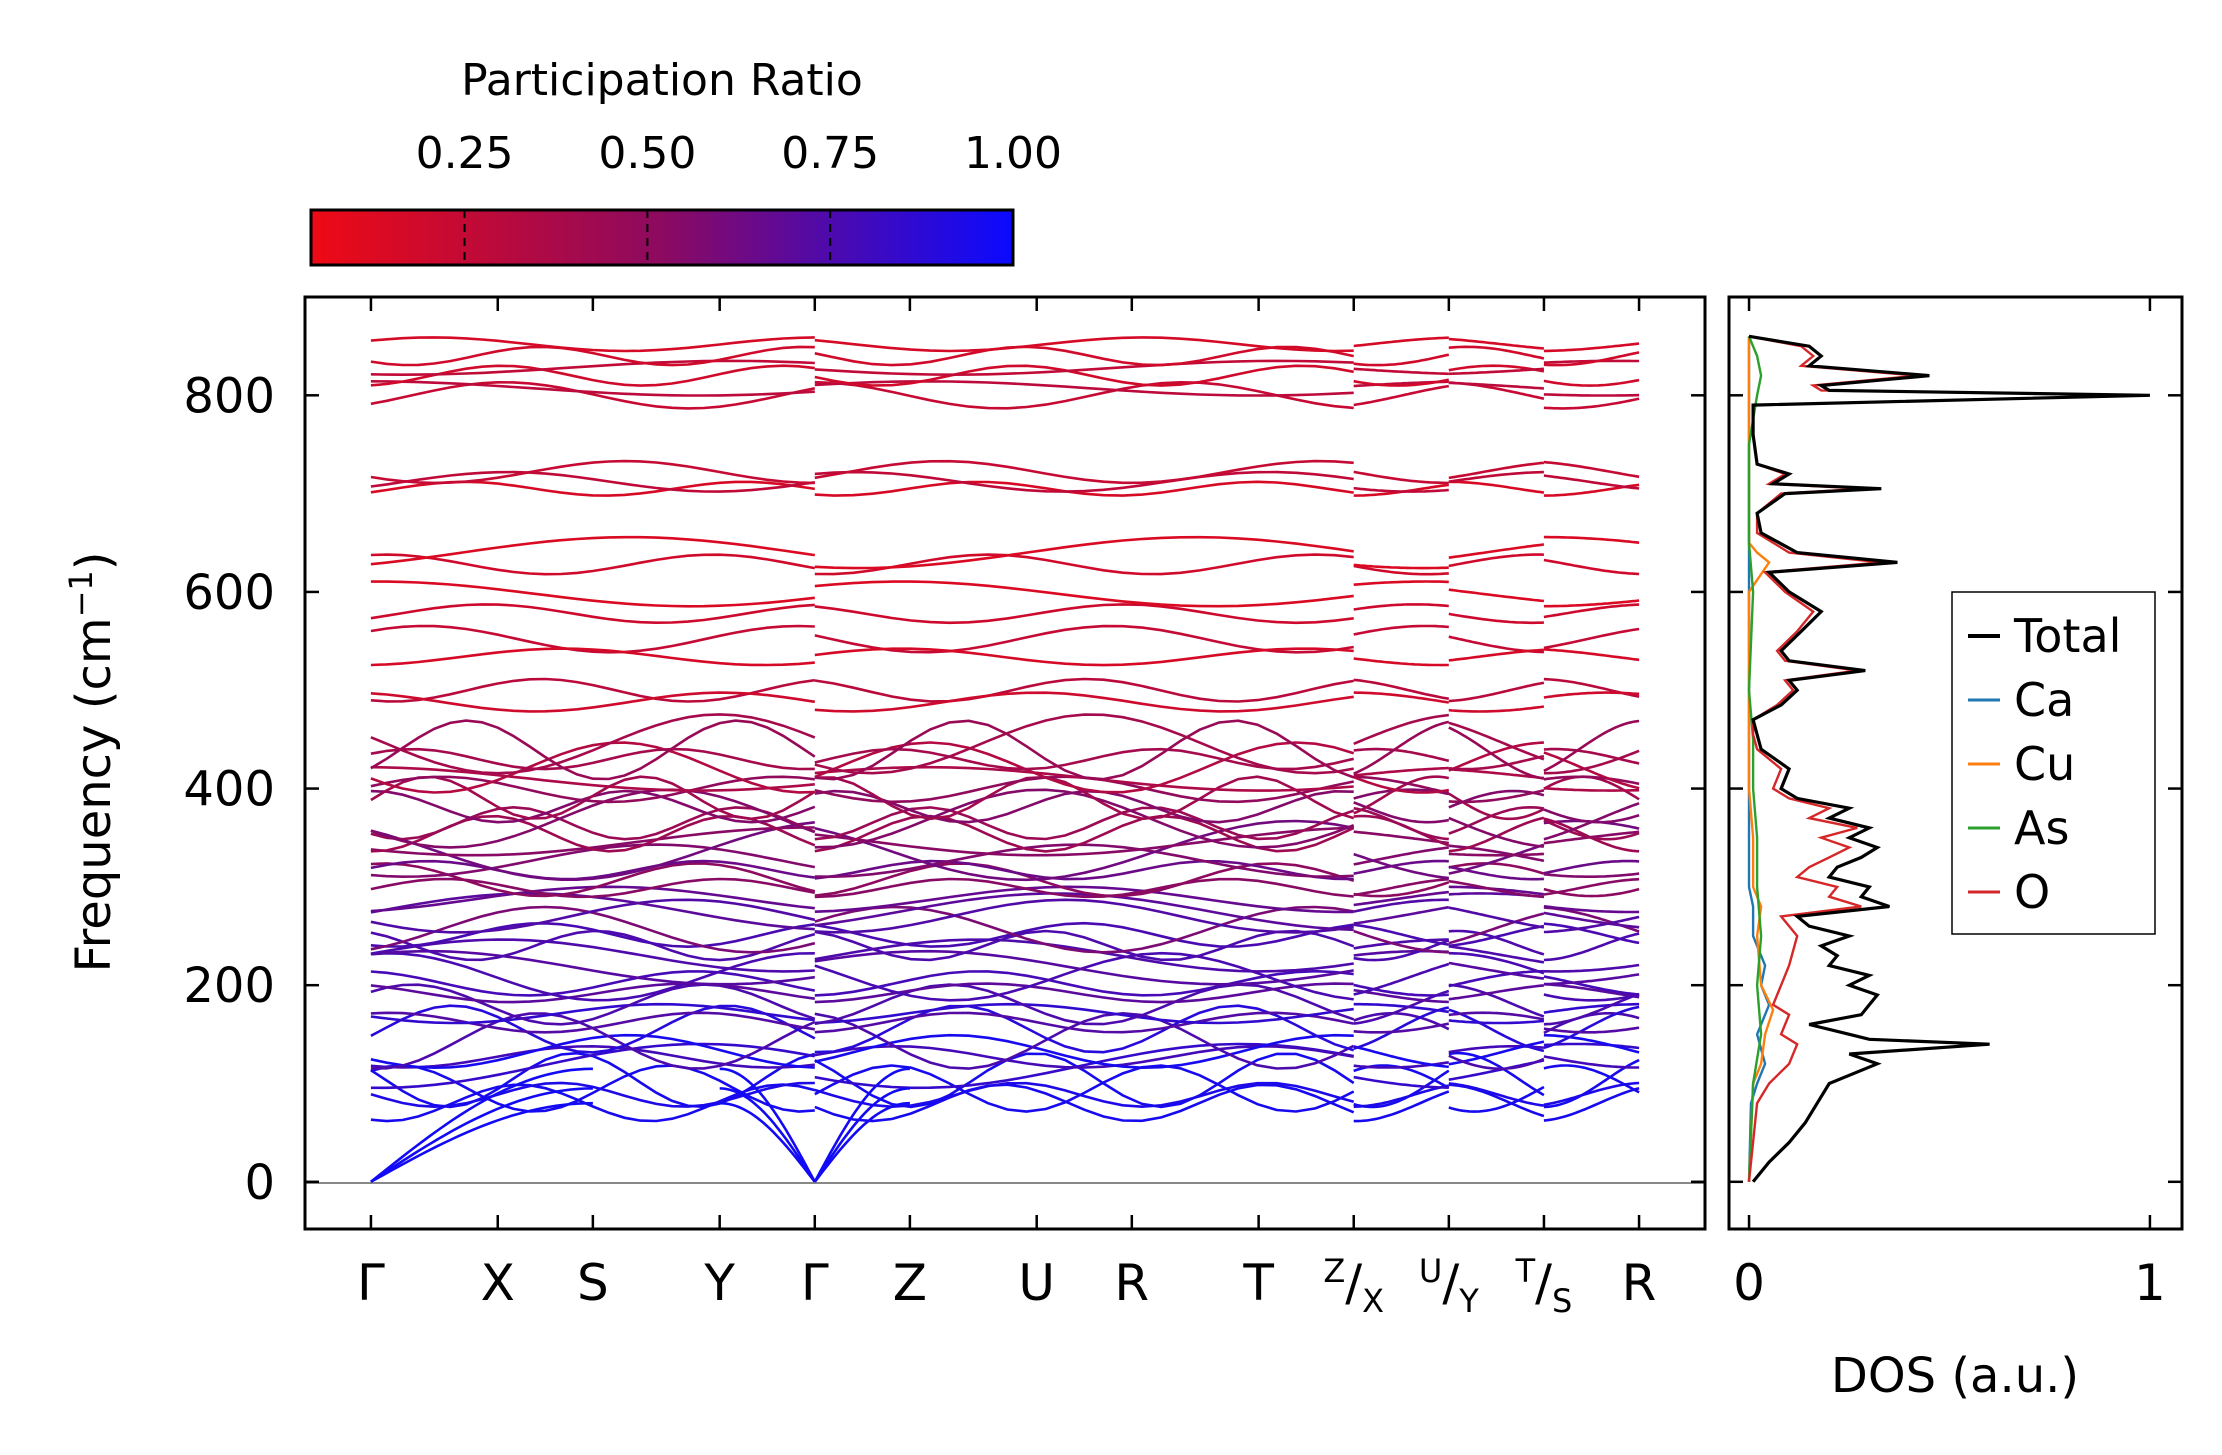 The height and width of the screenshot is (1455, 2222). Describe the element at coordinates (1948, 758) in the screenshot. I see `dos-lines` at that location.